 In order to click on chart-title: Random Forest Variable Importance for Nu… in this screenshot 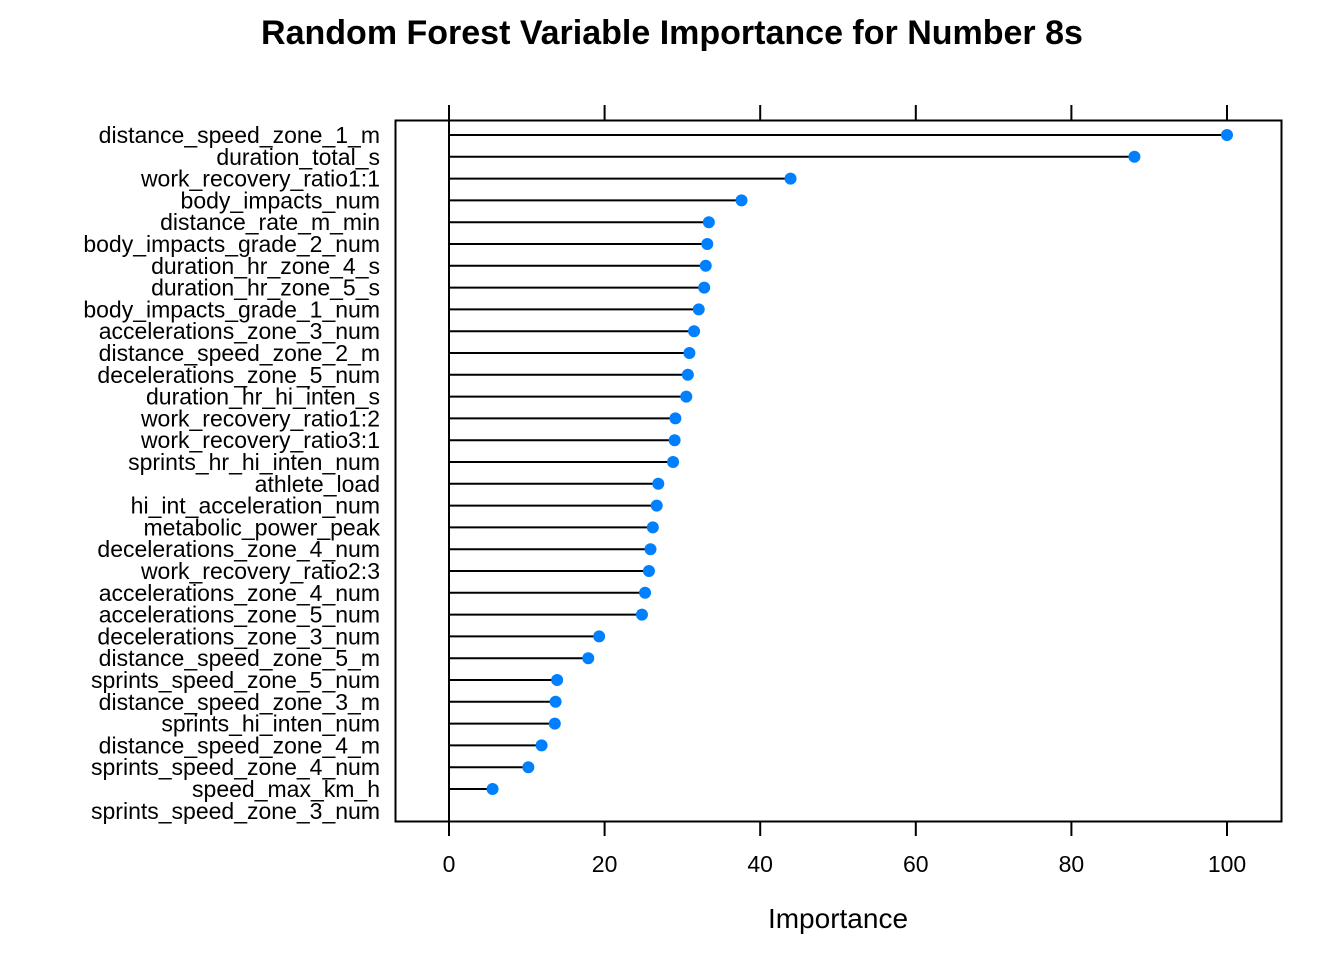, I will do `click(672, 33)`.